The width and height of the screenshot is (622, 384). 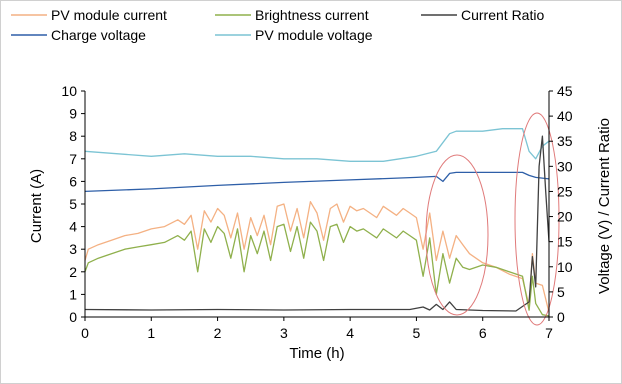 I want to click on y-right-tick-label: 30, so click(x=565, y=166).